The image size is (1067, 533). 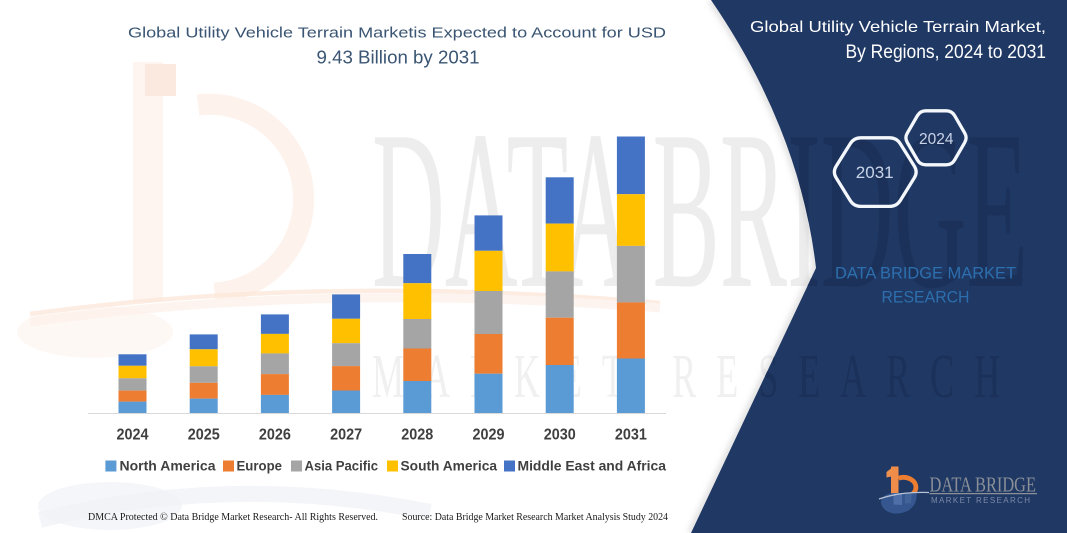 What do you see at coordinates (168, 466) in the screenshot?
I see `svg-text: North America` at bounding box center [168, 466].